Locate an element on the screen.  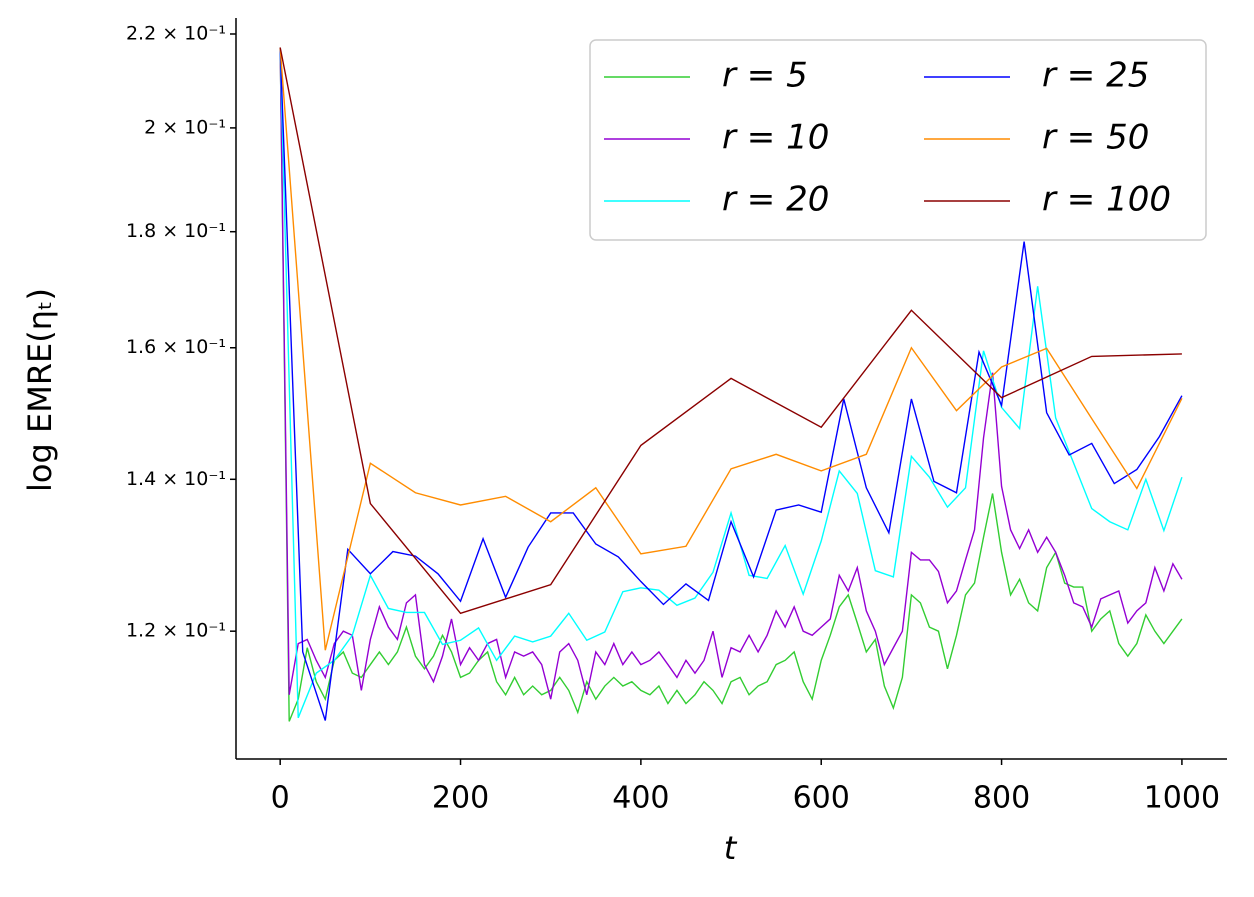
y-tick-label: 1.8 × 10⁻¹ is located at coordinates (176, 231).